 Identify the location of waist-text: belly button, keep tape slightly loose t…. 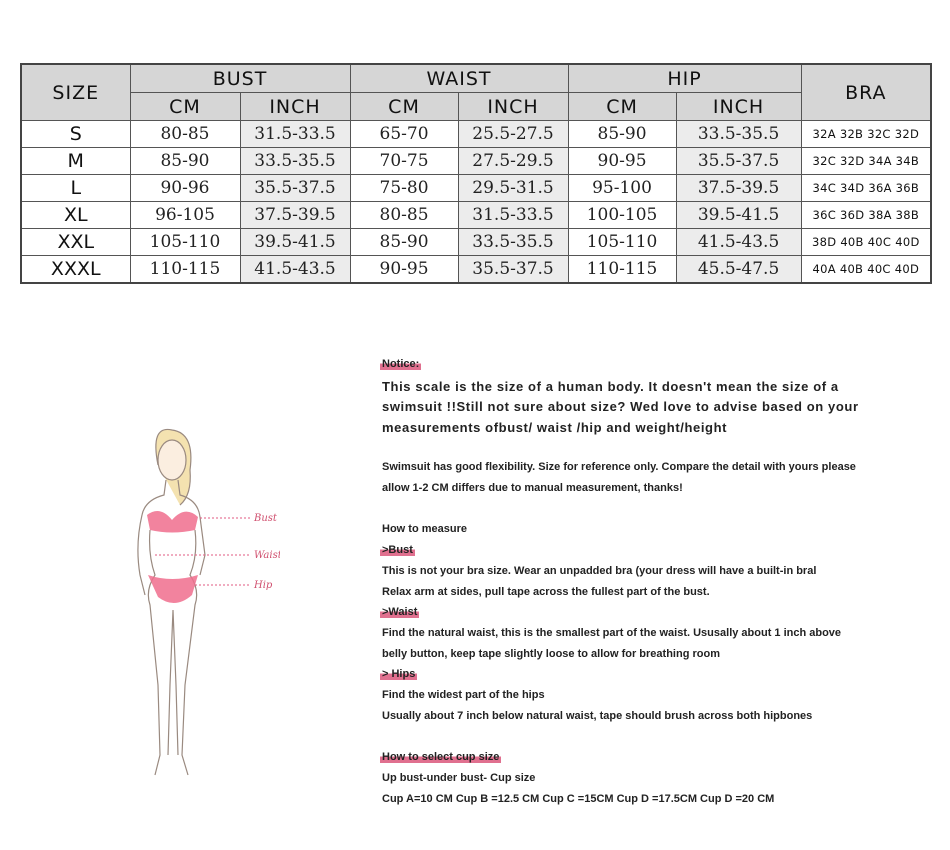
(551, 654).